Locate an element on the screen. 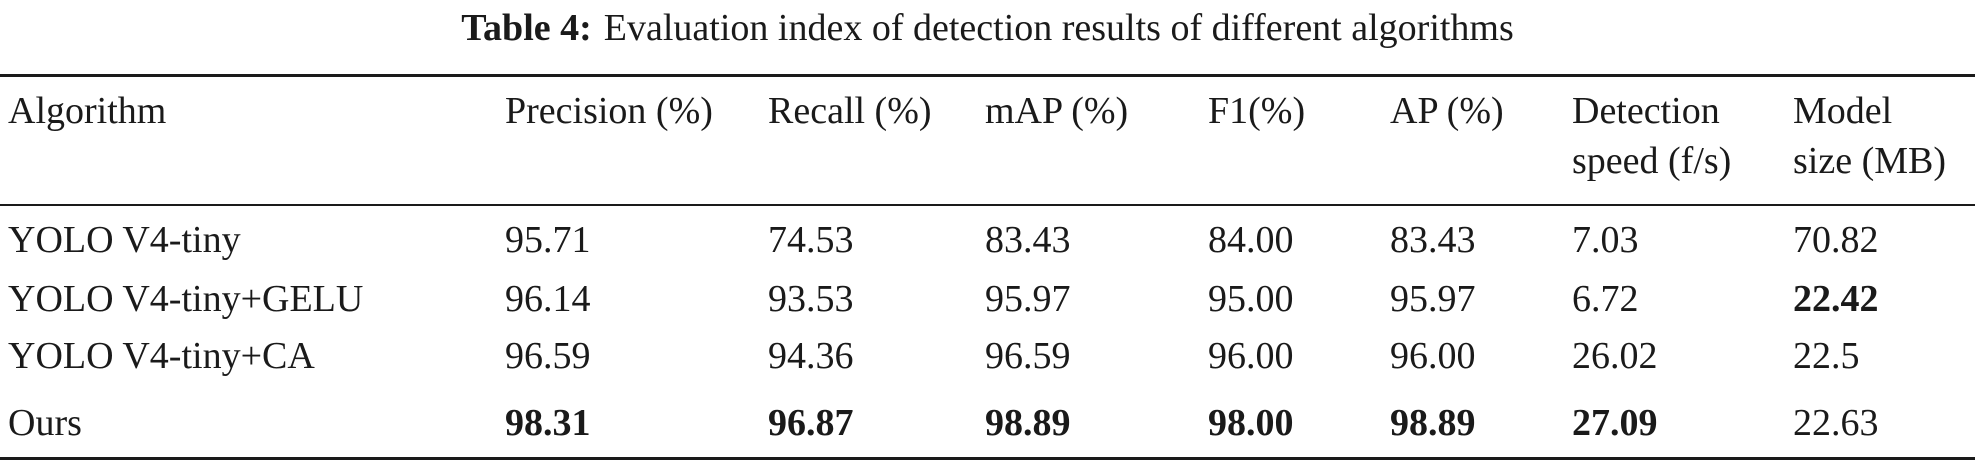  column-header-detection-speed: Detection is located at coordinates (1646, 111).